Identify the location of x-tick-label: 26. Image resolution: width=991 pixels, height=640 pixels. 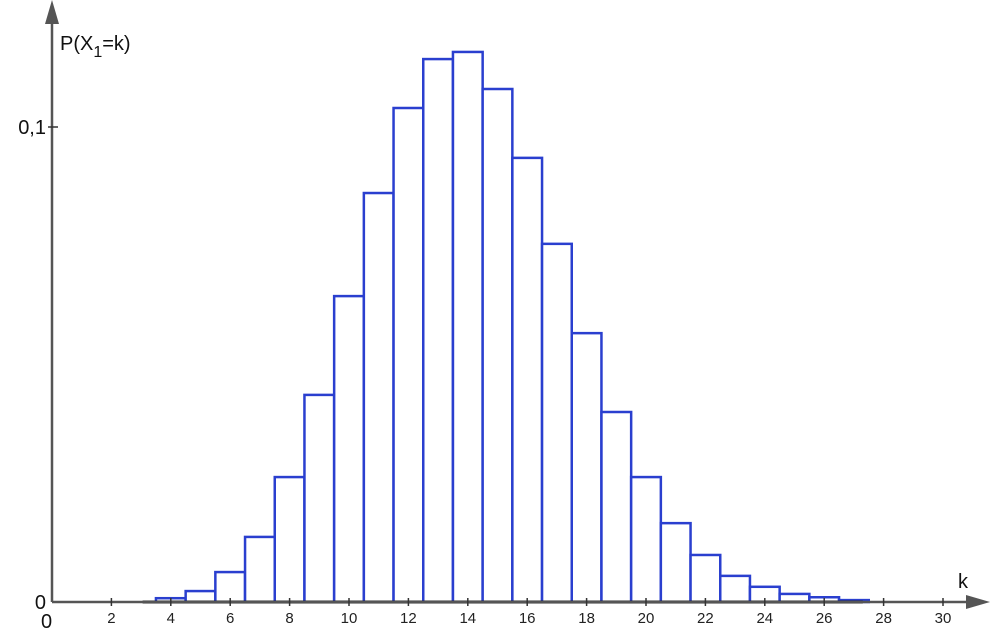
(824, 618).